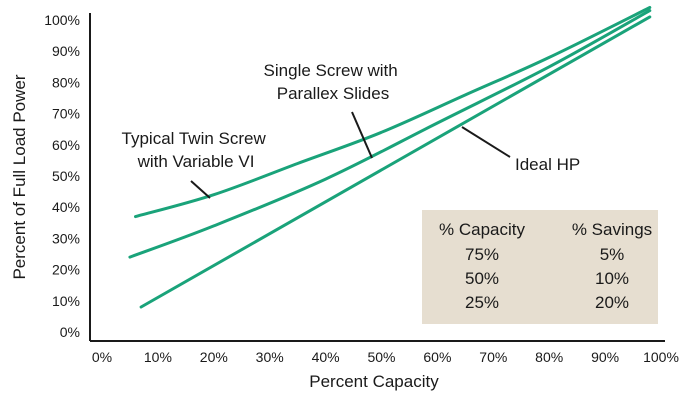 This screenshot has width=696, height=394. Describe the element at coordinates (66, 176) in the screenshot. I see `y-tick-label: 50%` at that location.